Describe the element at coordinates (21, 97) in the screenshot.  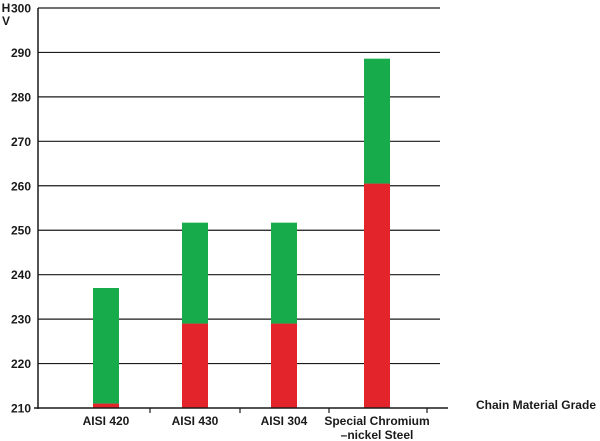
I see `y-tick-label: 280` at that location.